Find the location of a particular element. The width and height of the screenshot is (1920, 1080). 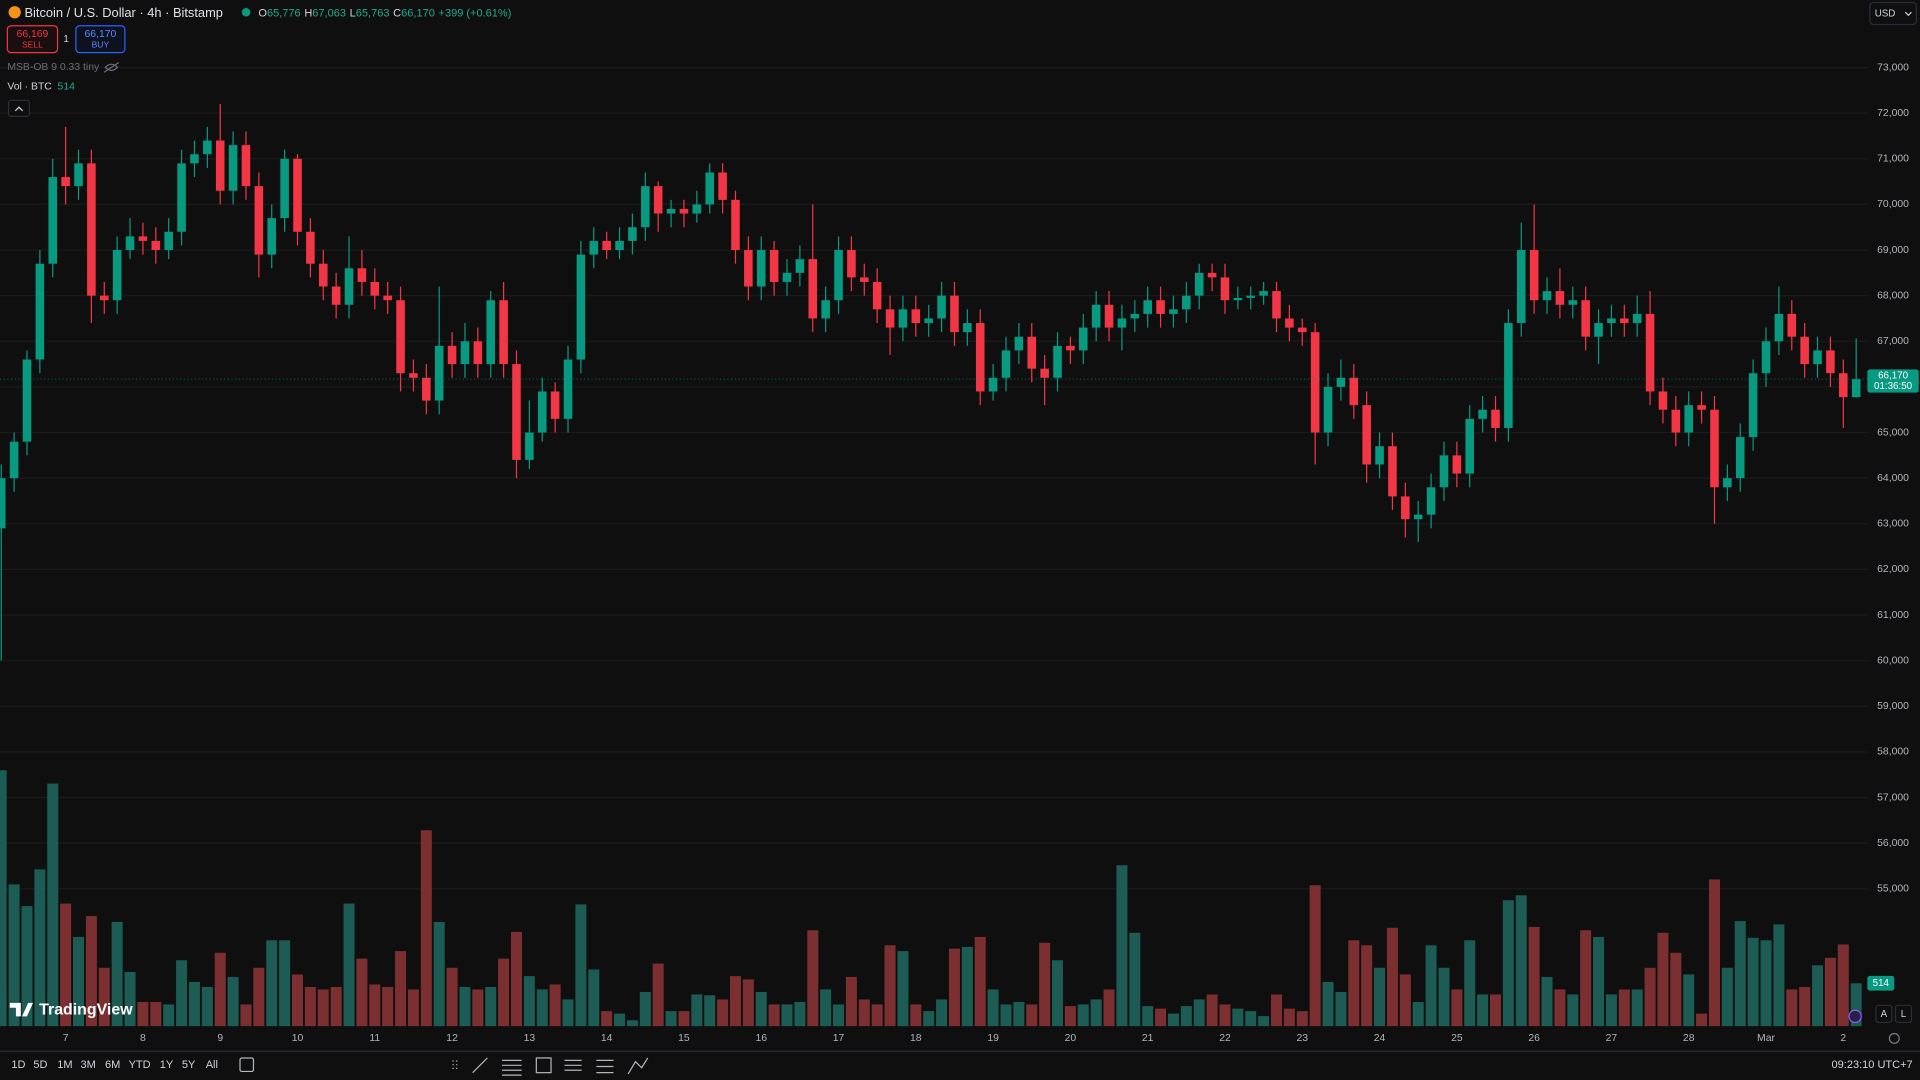

calendar-icon is located at coordinates (247, 1065).